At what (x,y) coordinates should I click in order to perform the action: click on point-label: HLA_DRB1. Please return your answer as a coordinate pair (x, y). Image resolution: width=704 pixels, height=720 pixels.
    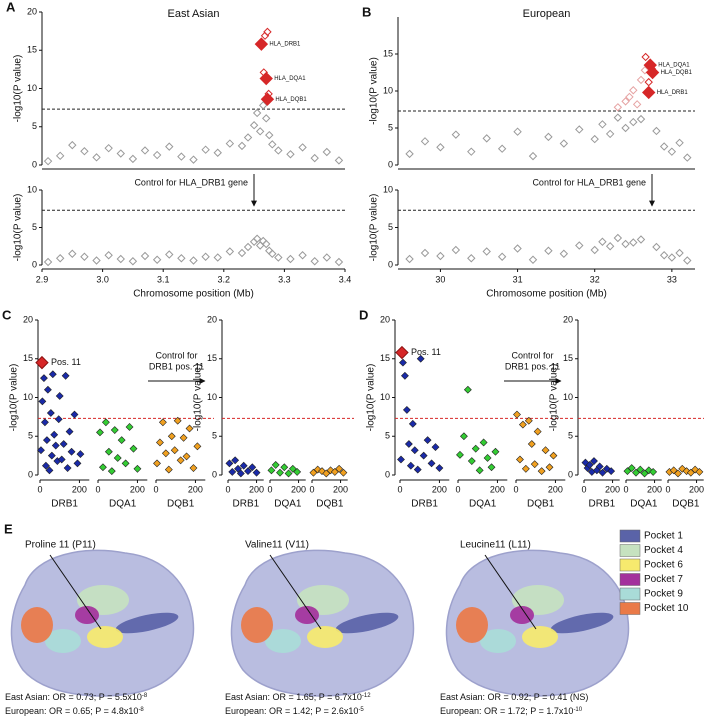
    Looking at the image, I should click on (285, 45).